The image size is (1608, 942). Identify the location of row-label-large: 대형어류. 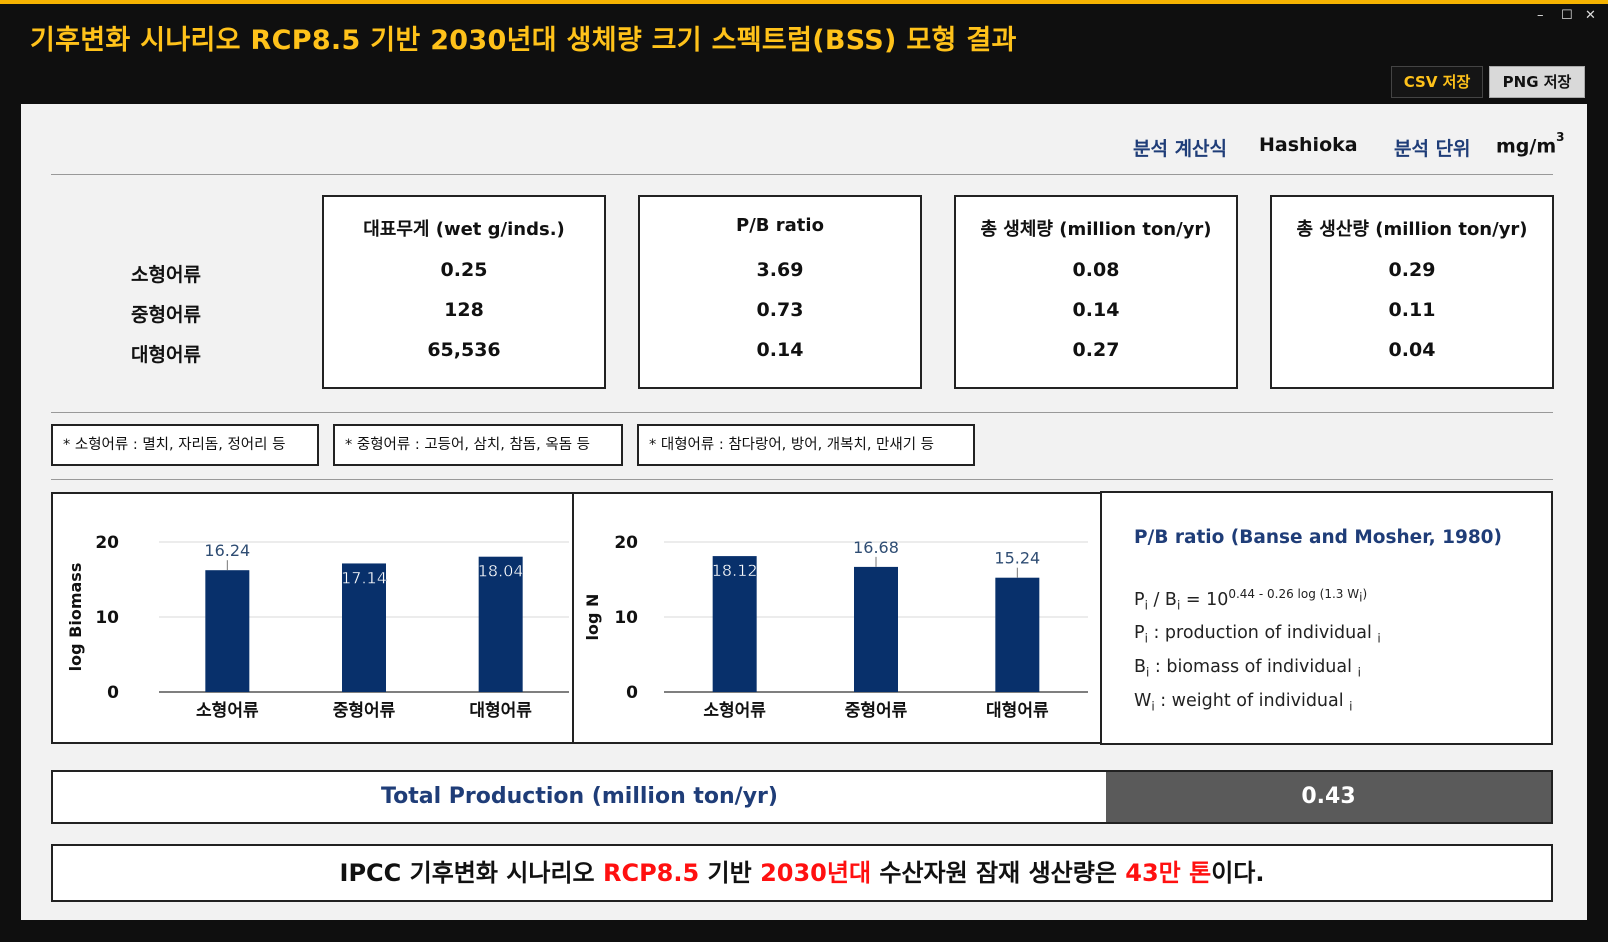
(166, 355).